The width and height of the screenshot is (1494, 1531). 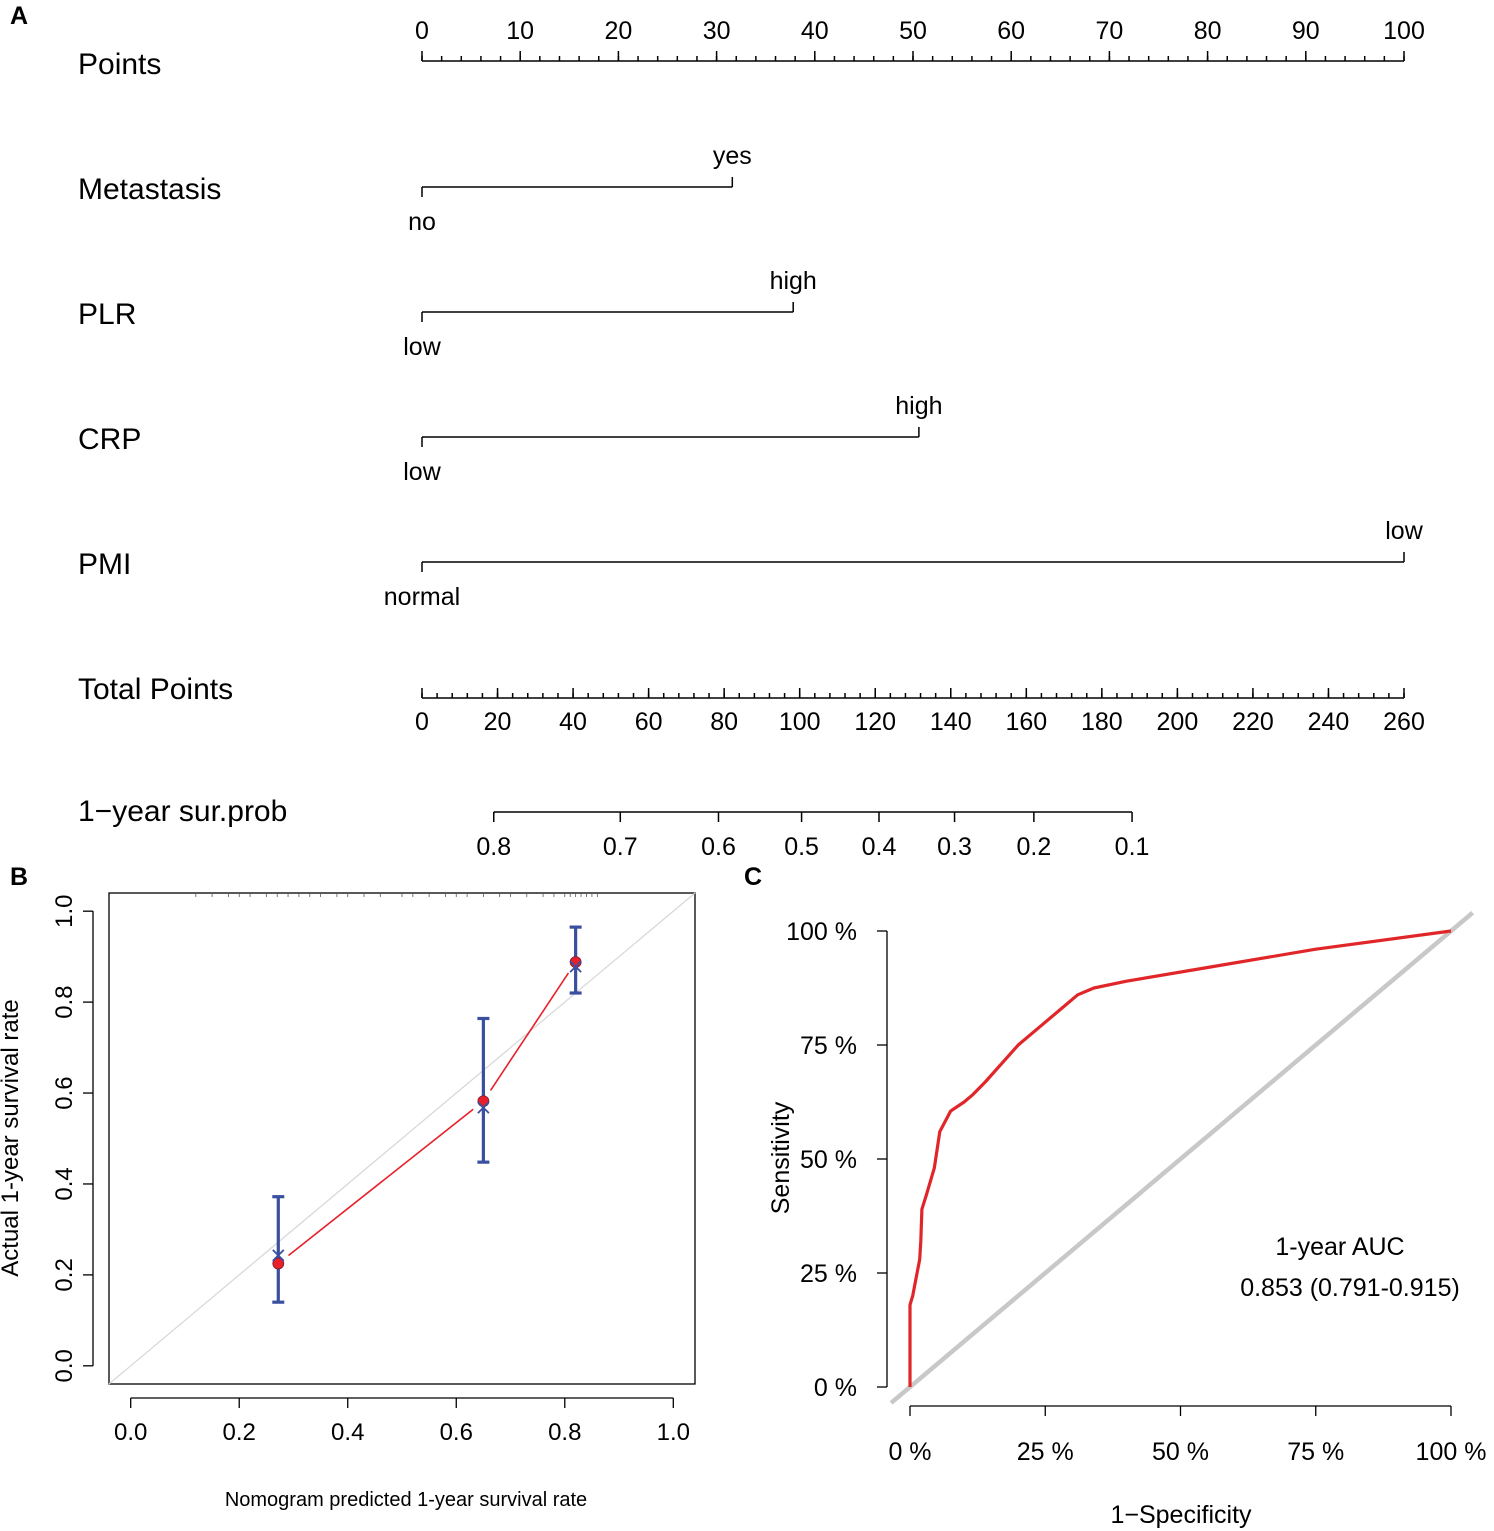 What do you see at coordinates (875, 722) in the screenshot?
I see `total-points-tick-label: 120` at bounding box center [875, 722].